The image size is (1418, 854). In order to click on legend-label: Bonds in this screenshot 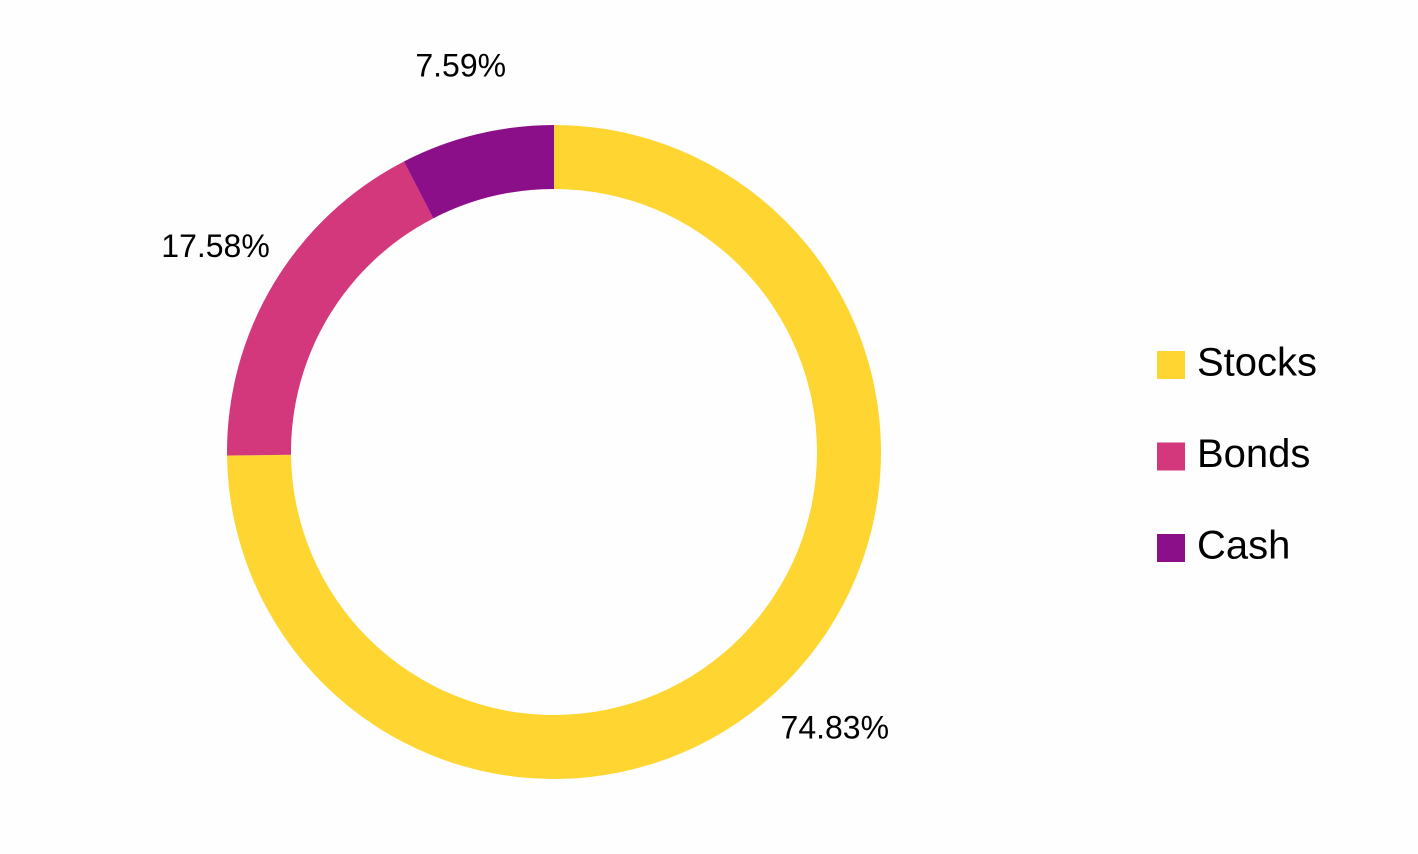, I will do `click(1253, 454)`.